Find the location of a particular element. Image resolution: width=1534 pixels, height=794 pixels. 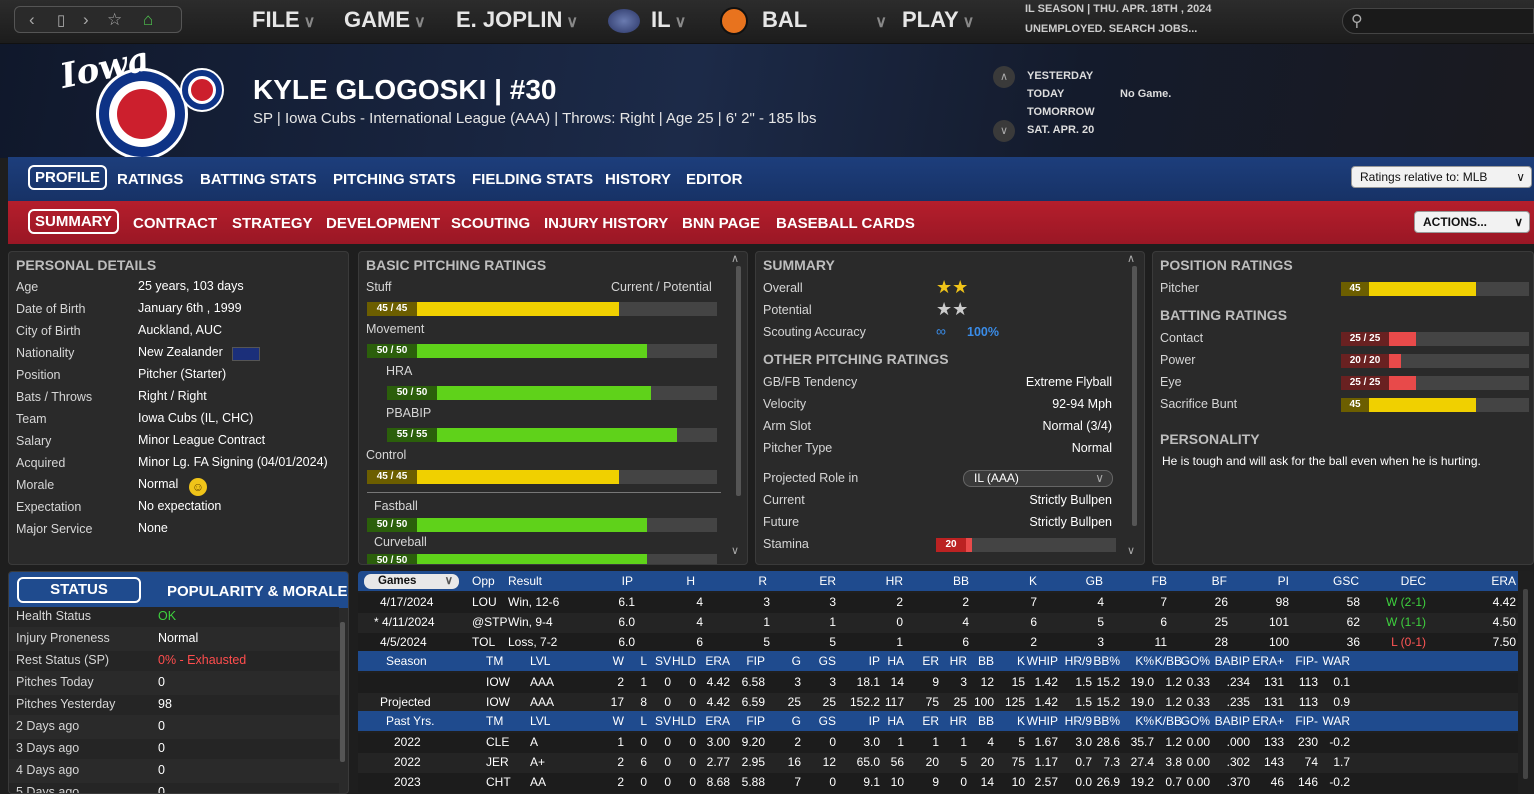

batting-ratings-title: BATTING RATINGS is located at coordinates (1224, 315).